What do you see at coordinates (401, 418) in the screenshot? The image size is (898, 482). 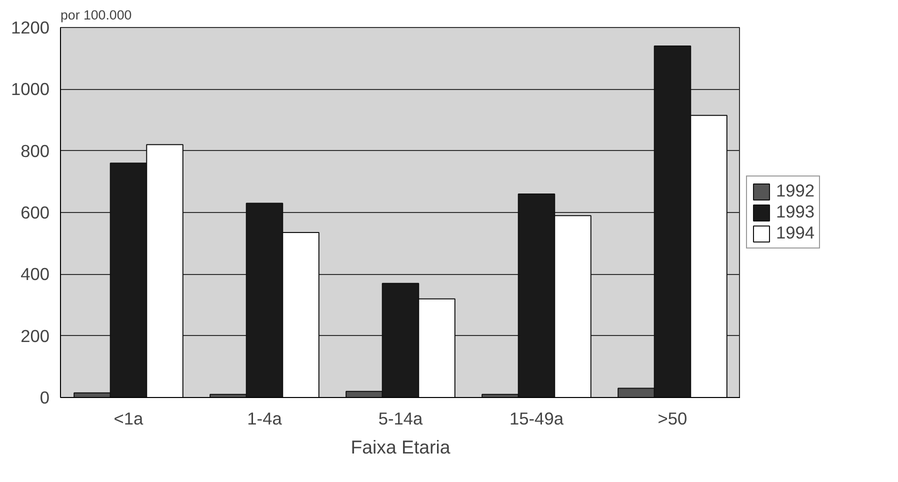 I see `x-tick-label: 5-14a` at bounding box center [401, 418].